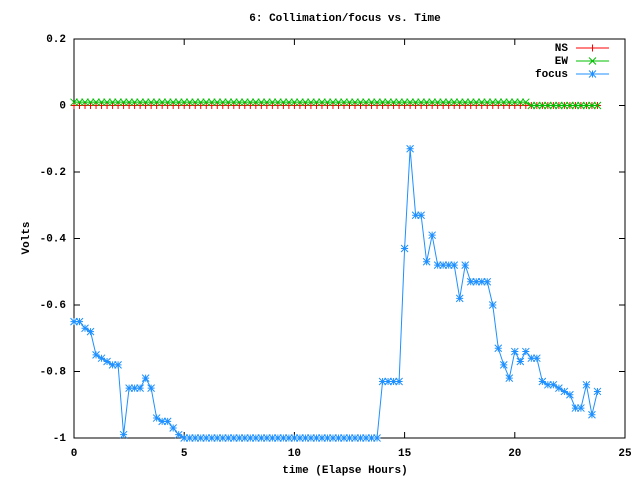  Describe the element at coordinates (551, 75) in the screenshot. I see `legend-label: focus` at that location.